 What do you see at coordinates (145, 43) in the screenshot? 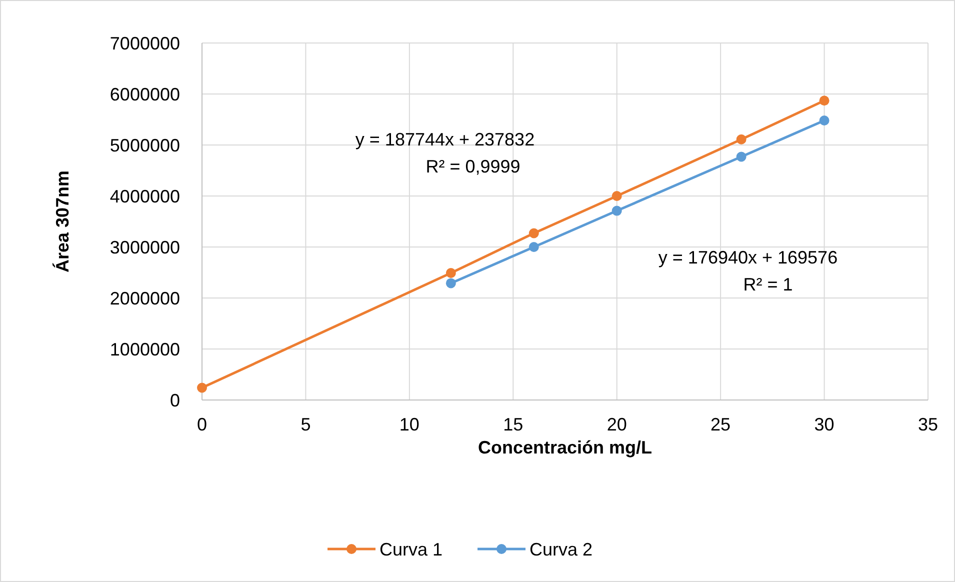
I see `y-tick-label: 7000000` at bounding box center [145, 43].